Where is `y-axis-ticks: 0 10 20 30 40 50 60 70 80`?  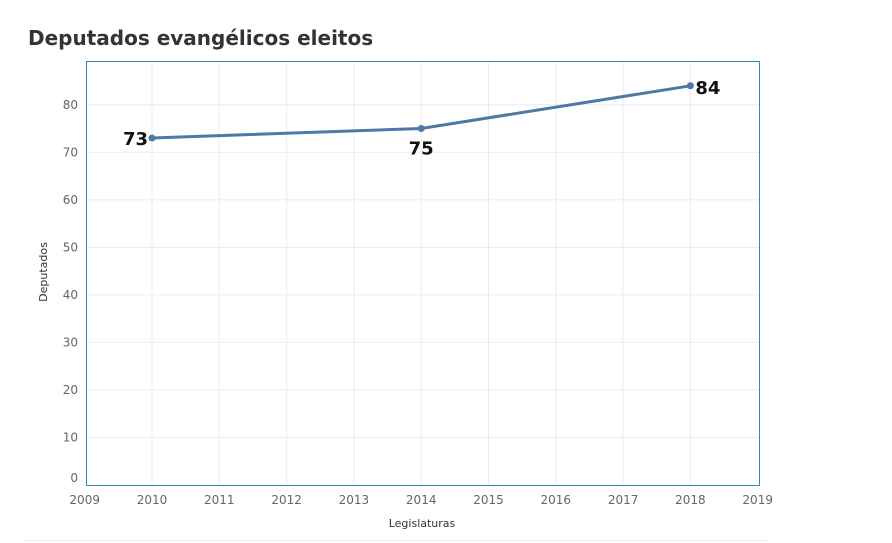
y-axis-ticks: 0 10 20 30 40 50 60 70 80 is located at coordinates (70, 291).